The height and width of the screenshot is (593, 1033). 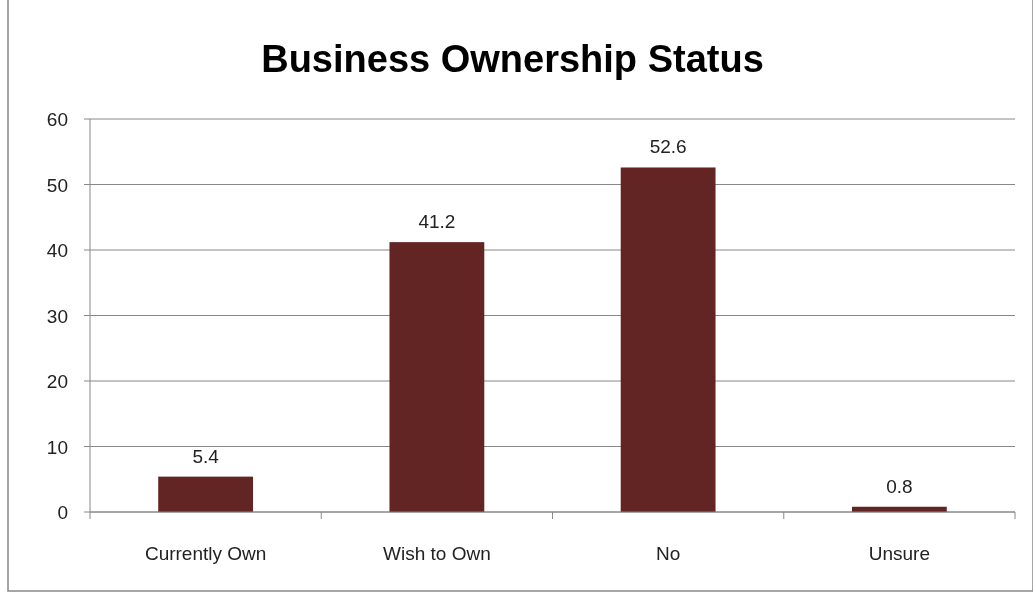 I want to click on y-tick-label: 30, so click(x=57, y=316).